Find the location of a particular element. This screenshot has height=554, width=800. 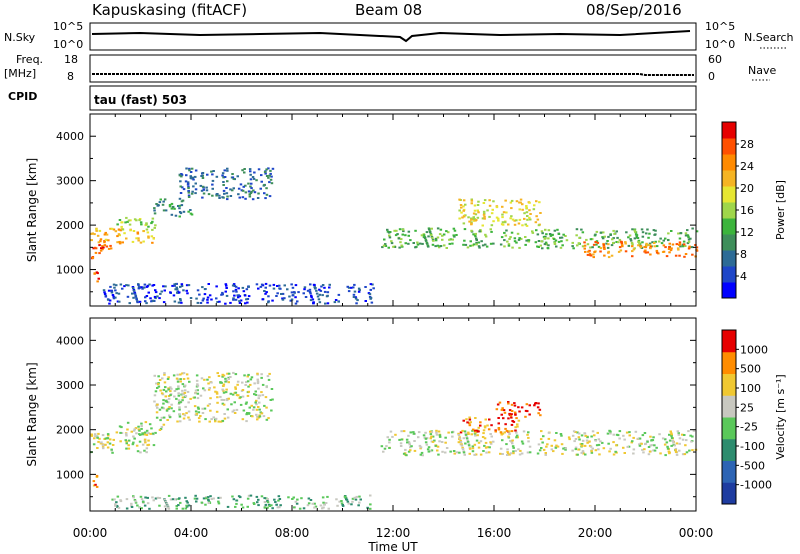

cpid-value: tau (fast) 503 is located at coordinates (140, 100).